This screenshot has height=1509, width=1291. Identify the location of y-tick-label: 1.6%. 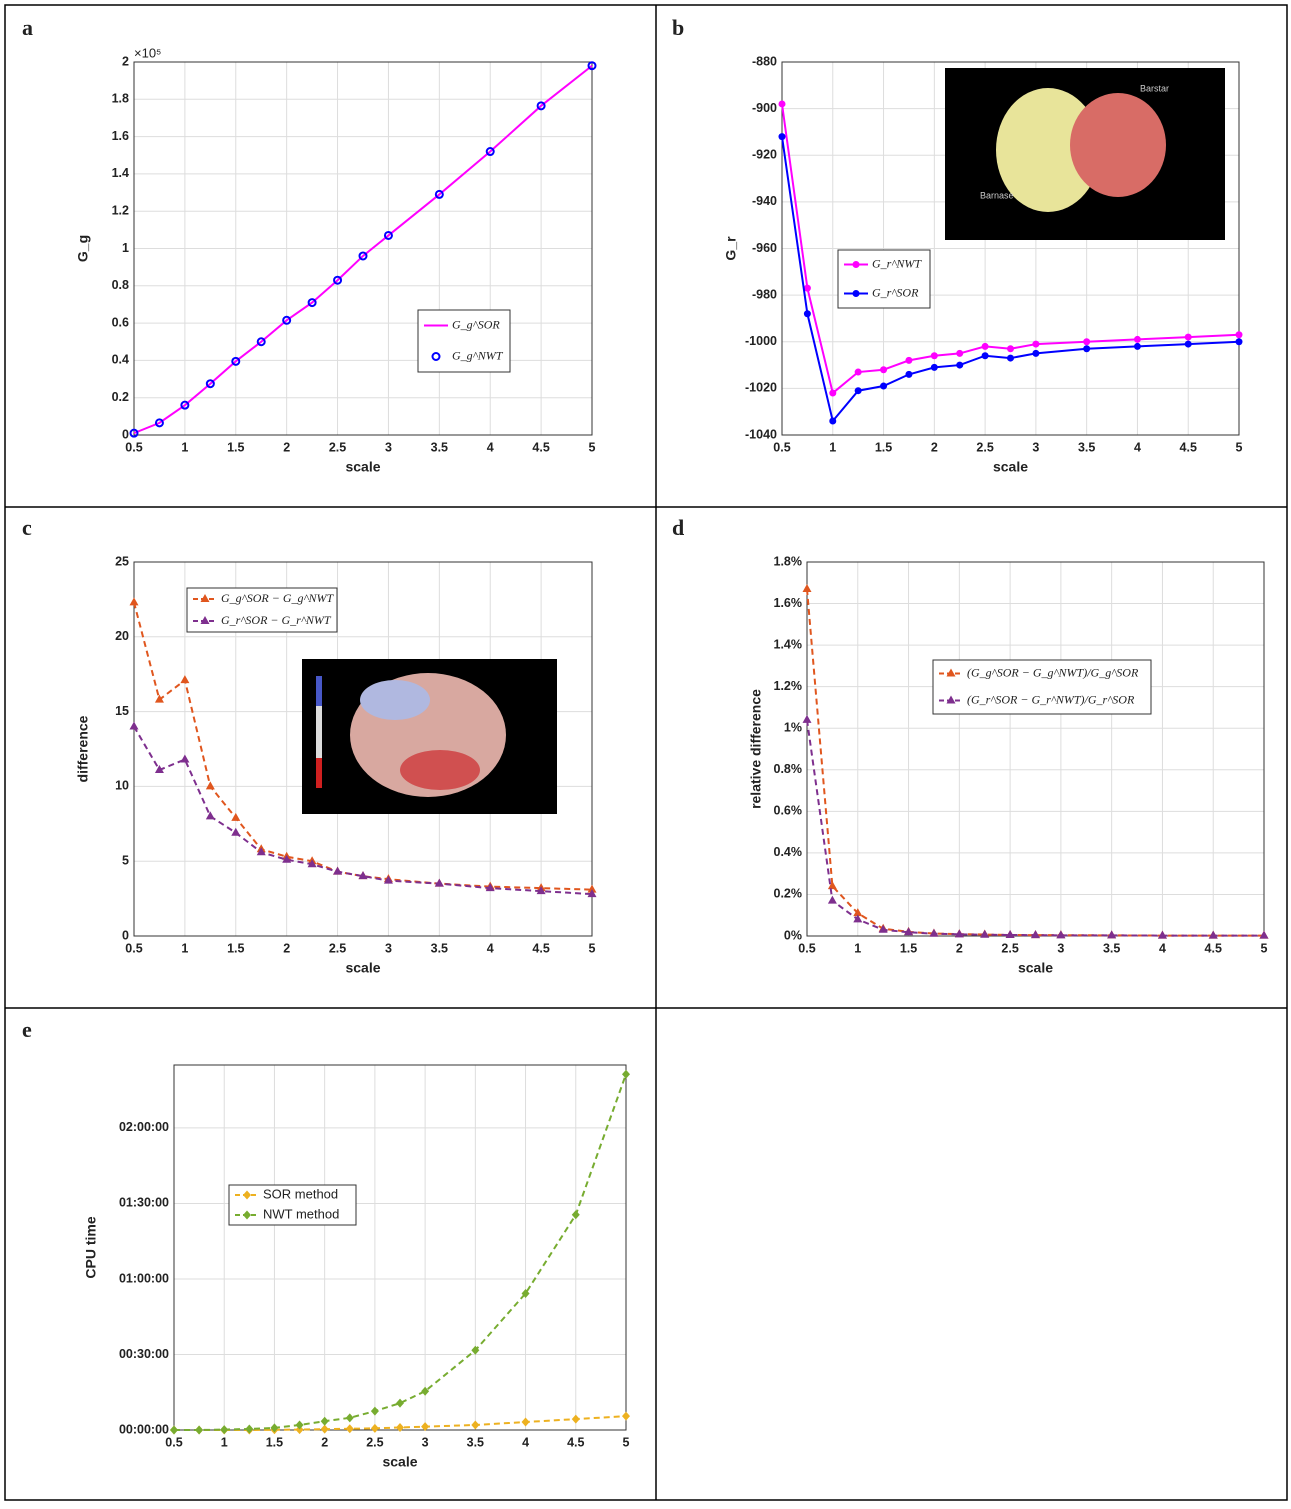
(788, 603).